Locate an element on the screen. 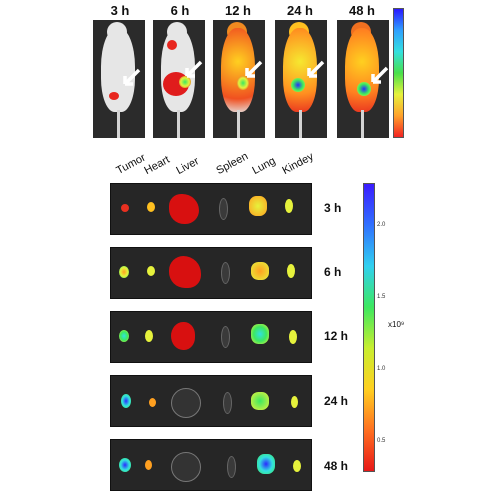 This screenshot has height=500, width=500. organ-header-spleen: Spleen is located at coordinates (232, 163).